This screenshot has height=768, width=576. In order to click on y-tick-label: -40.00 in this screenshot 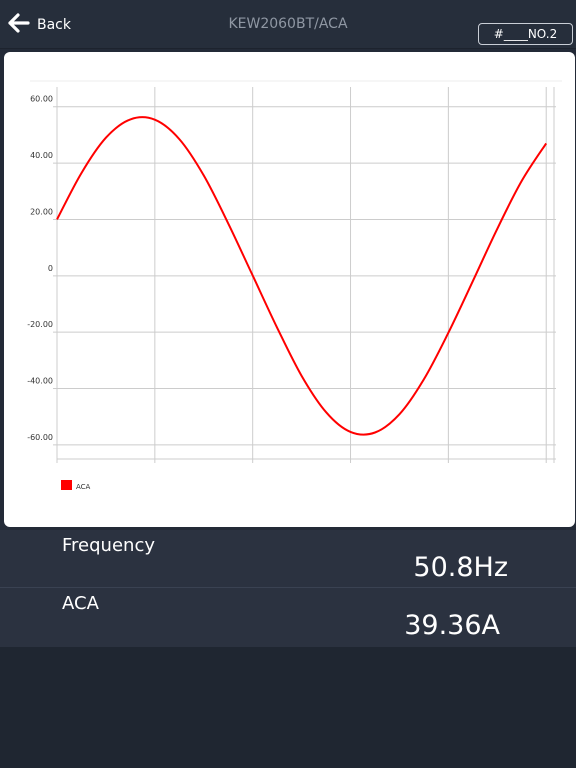, I will do `click(40, 381)`.